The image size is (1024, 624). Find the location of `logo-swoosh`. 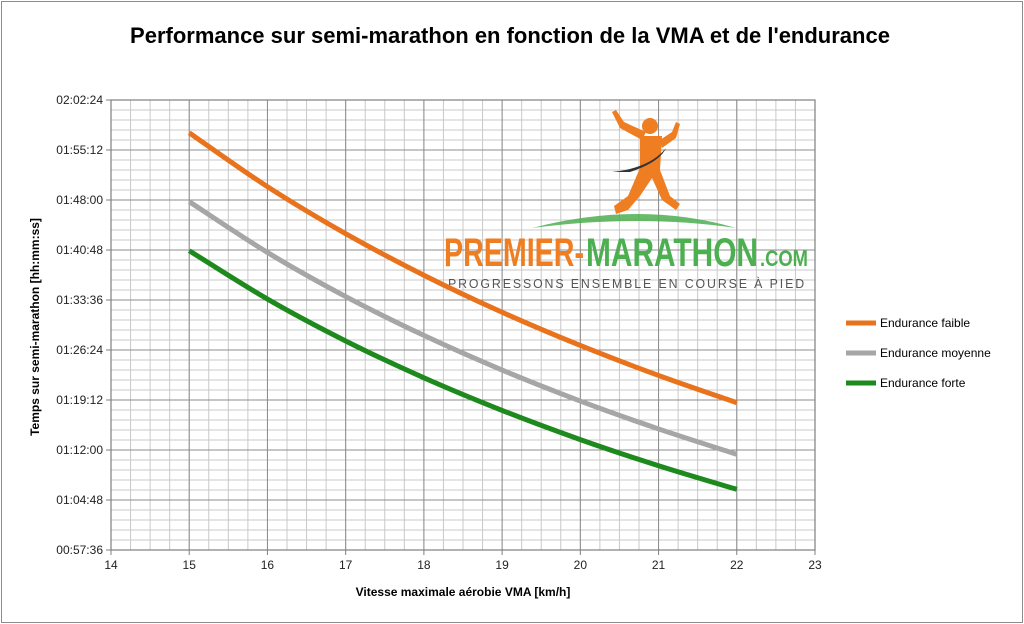

logo-swoosh is located at coordinates (639, 160).